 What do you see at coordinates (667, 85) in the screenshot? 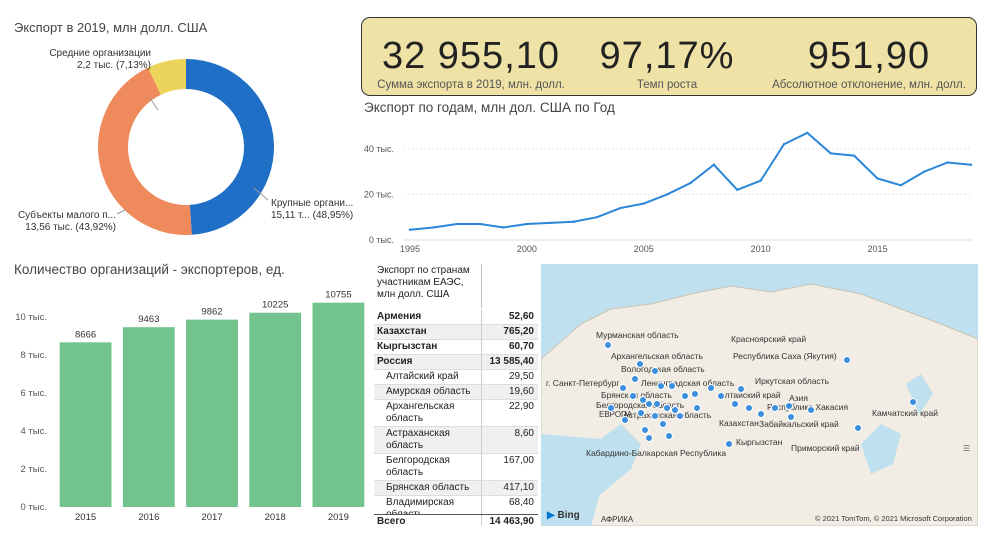
I see `kpi-growth-label: Темп роста` at bounding box center [667, 85].